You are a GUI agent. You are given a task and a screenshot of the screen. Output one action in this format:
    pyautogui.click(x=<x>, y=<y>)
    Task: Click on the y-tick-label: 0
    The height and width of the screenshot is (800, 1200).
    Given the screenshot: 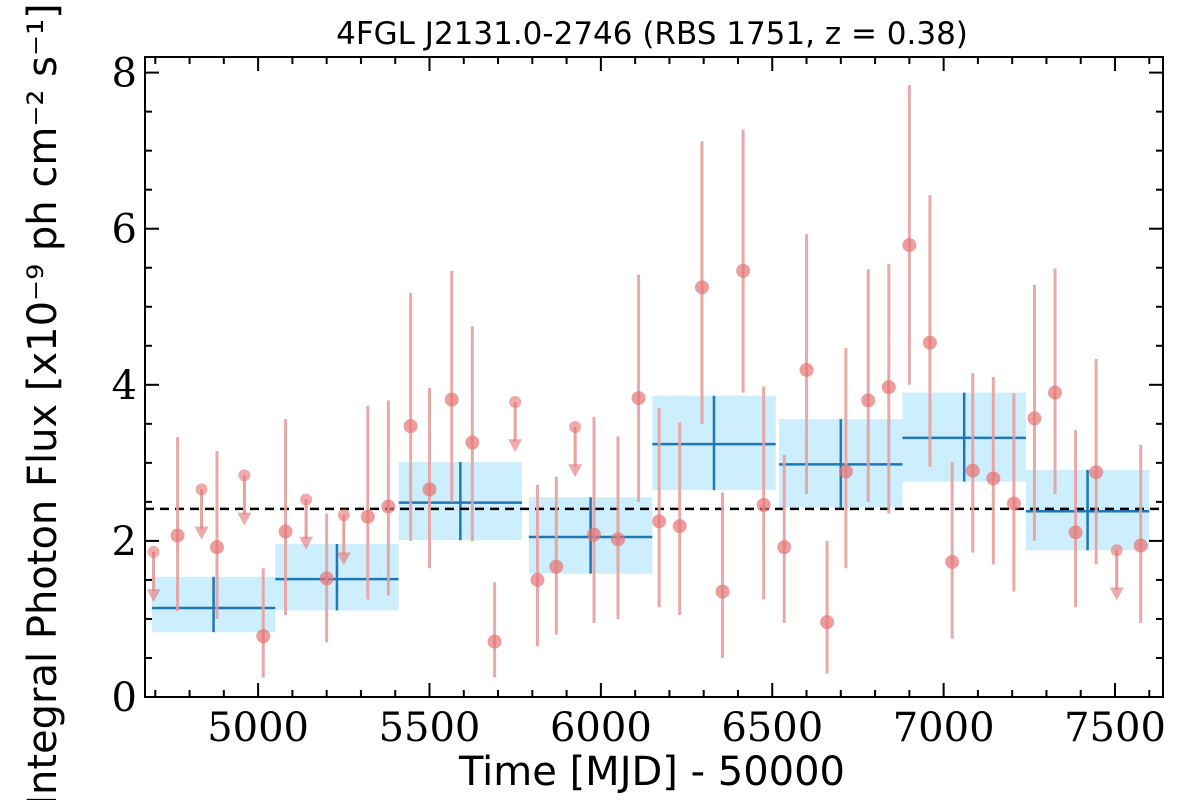 What is the action you would take?
    pyautogui.click(x=124, y=698)
    